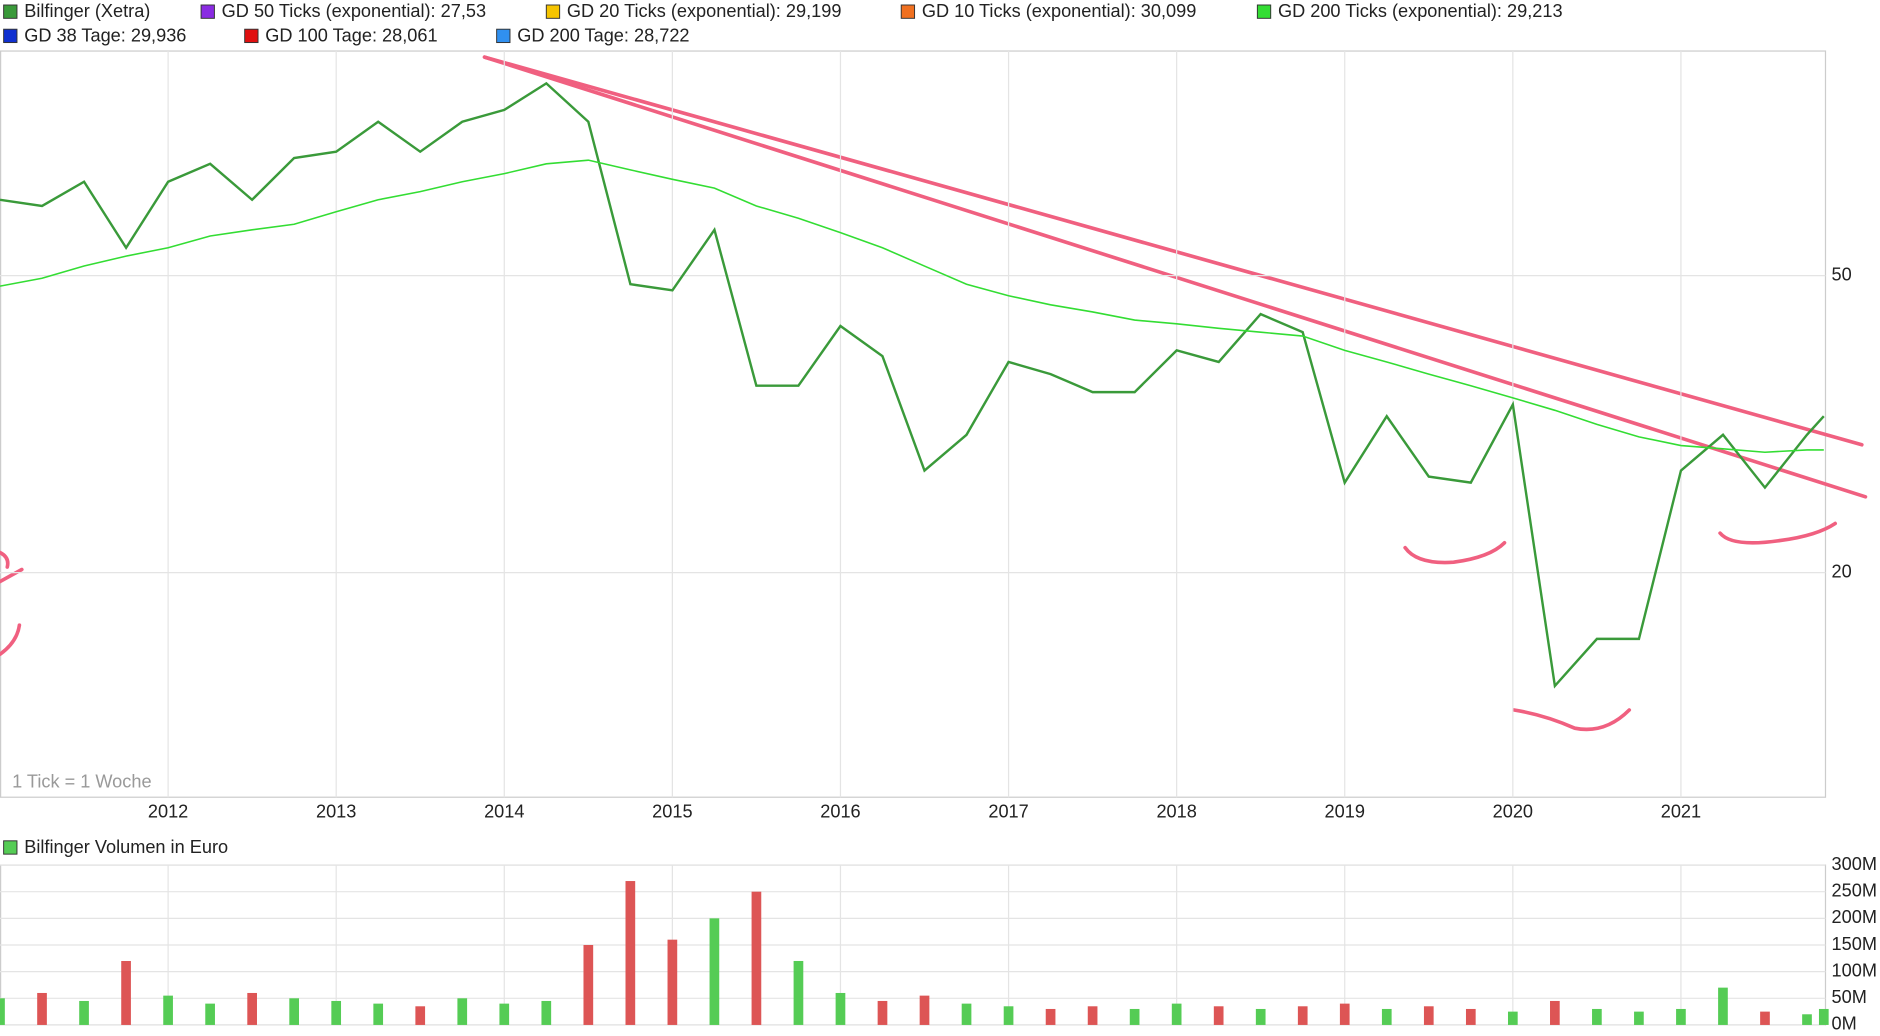  I want to click on y-tick-label: 250M, so click(1854, 890).